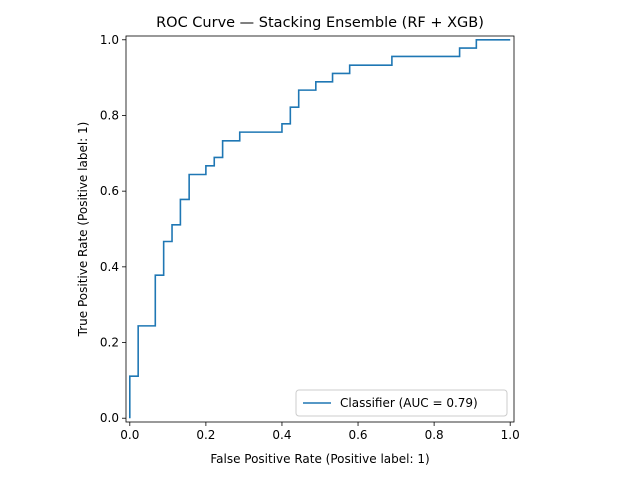 The height and width of the screenshot is (480, 640). I want to click on legend: Classifier (AUC = 0.79), so click(401, 403).